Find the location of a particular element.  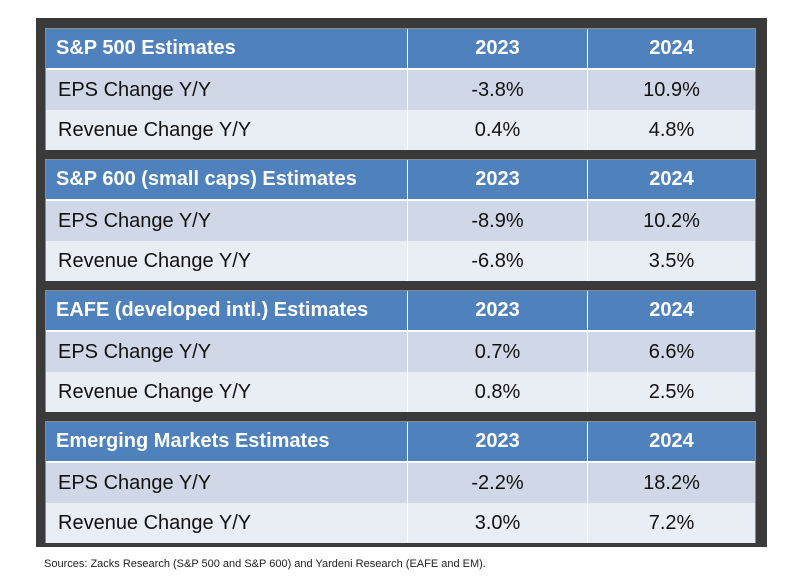

table-header-row: Emerging Markets Estimates 2023 2024 is located at coordinates (400, 442).